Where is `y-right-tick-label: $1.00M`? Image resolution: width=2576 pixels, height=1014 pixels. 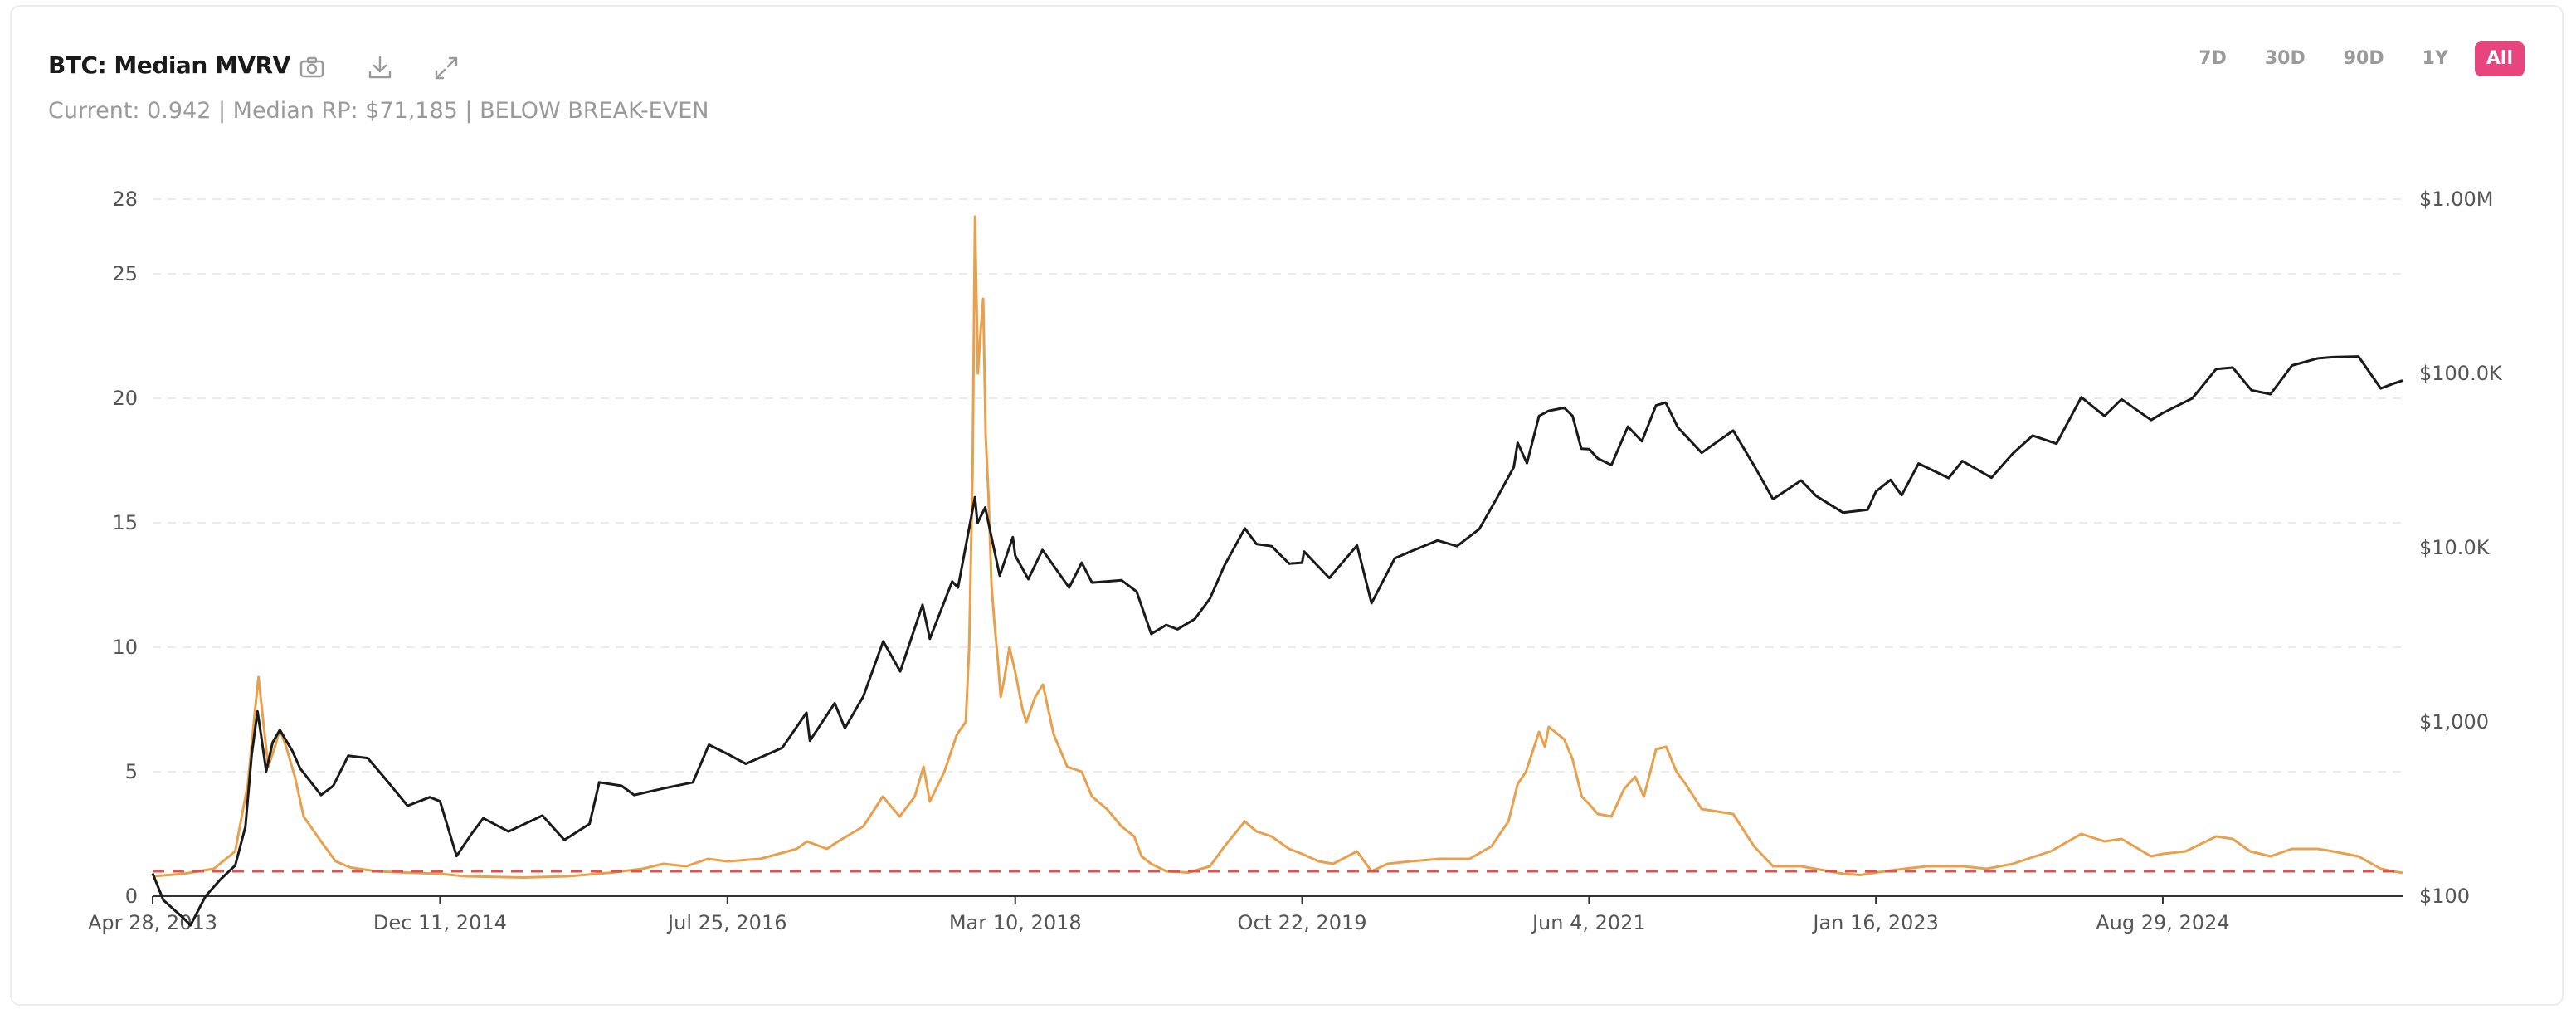
y-right-tick-label: $1.00M is located at coordinates (2456, 199).